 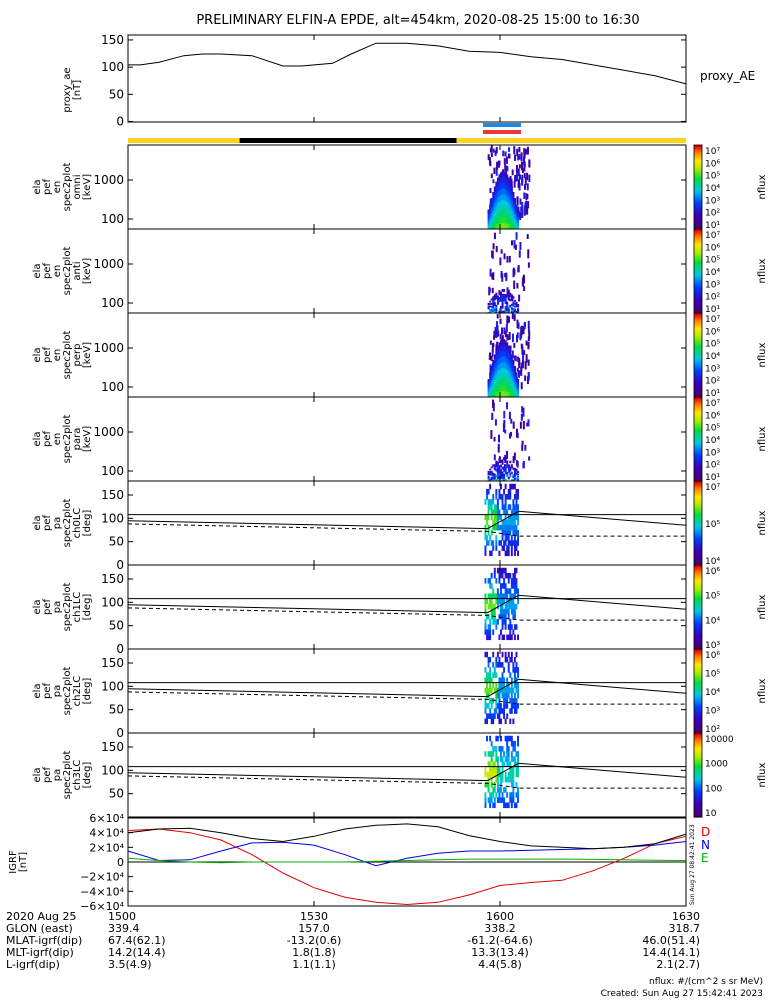 What do you see at coordinates (67, 607) in the screenshot?
I see `pitch-panel-2-ylabel-line: spec2plot` at bounding box center [67, 607].